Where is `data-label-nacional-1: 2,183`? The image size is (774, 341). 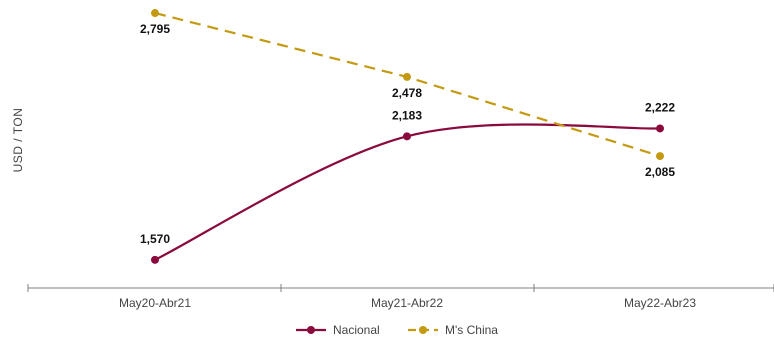
data-label-nacional-1: 2,183 is located at coordinates (407, 115).